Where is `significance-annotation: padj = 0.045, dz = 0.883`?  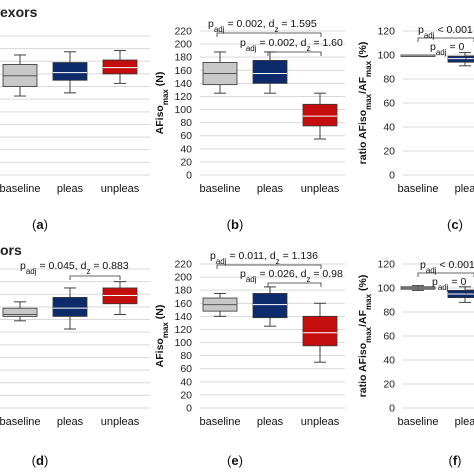 significance-annotation: padj = 0.045, dz = 0.883 is located at coordinates (74, 268).